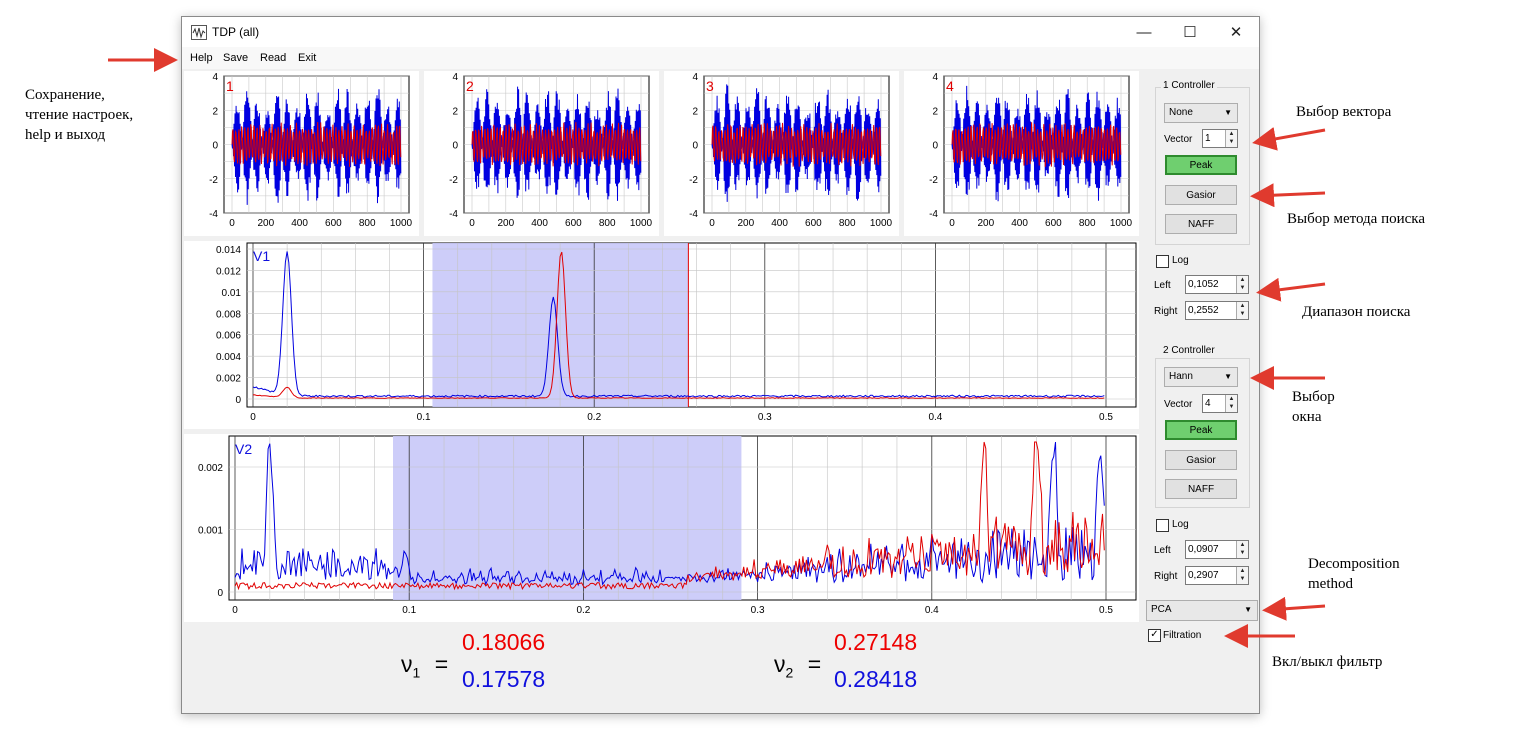 This screenshot has height=735, width=1522. What do you see at coordinates (1220, 403) in the screenshot?
I see `vector-2-spinbox: 4 ▲ ▼` at bounding box center [1220, 403].